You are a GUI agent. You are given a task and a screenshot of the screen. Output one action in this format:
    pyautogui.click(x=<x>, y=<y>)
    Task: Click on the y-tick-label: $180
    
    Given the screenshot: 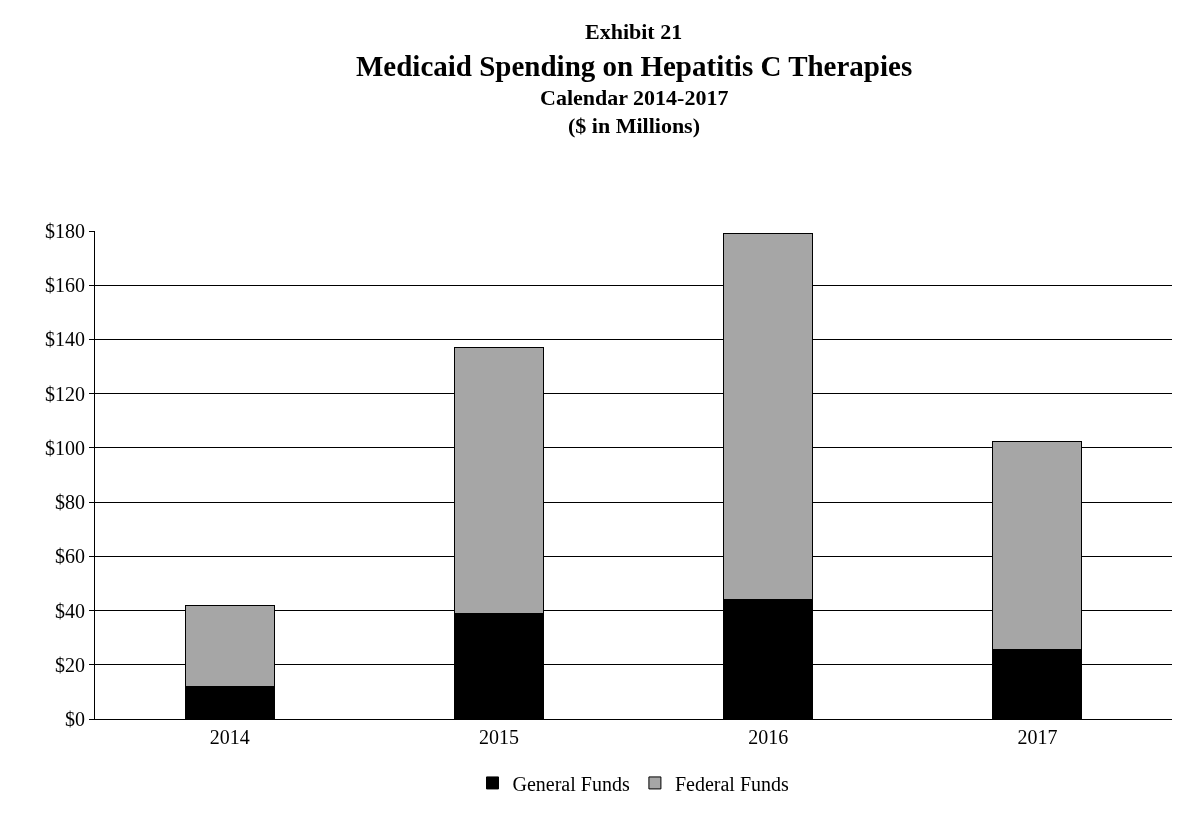 What is the action you would take?
    pyautogui.click(x=65, y=231)
    